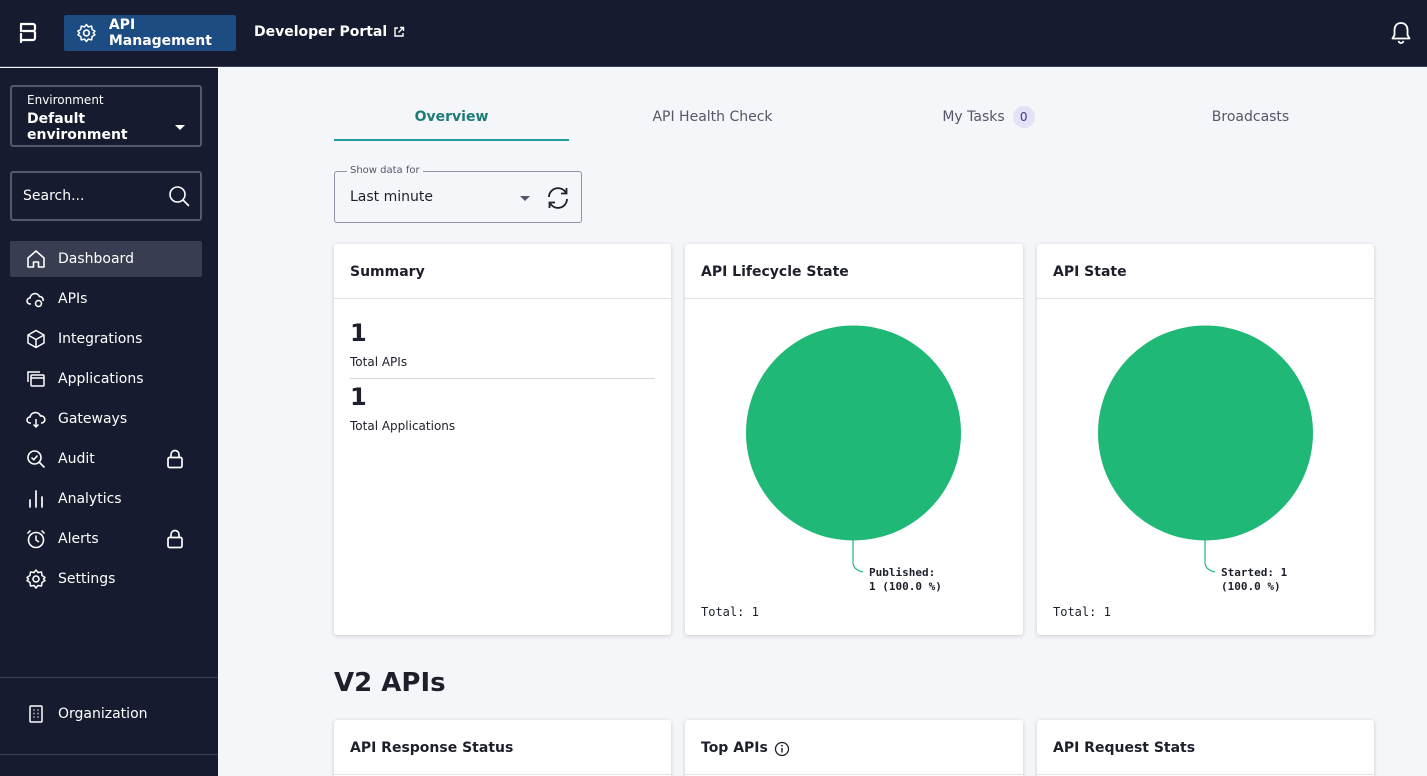  What do you see at coordinates (179, 196) in the screenshot?
I see `search-icon` at bounding box center [179, 196].